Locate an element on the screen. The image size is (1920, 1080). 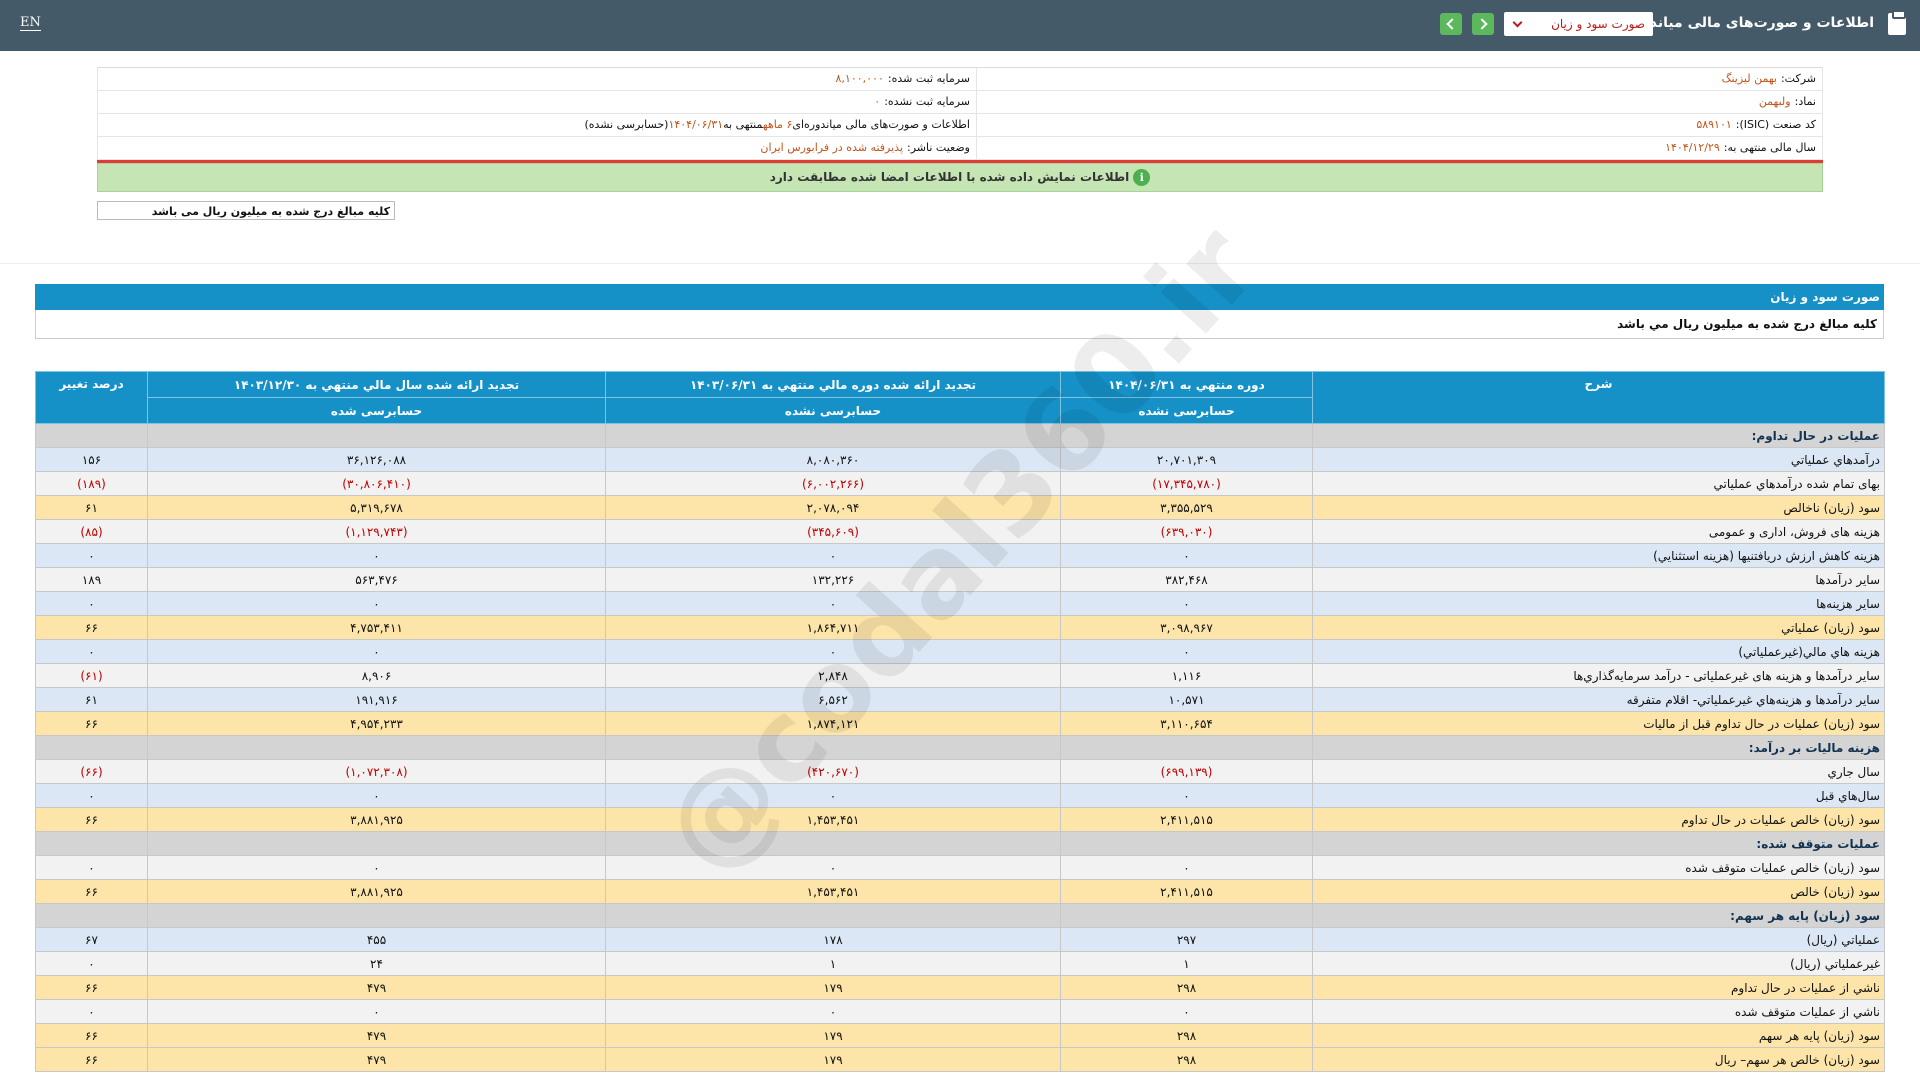
row-label: ساير هزينه‌ها is located at coordinates (1598, 603).